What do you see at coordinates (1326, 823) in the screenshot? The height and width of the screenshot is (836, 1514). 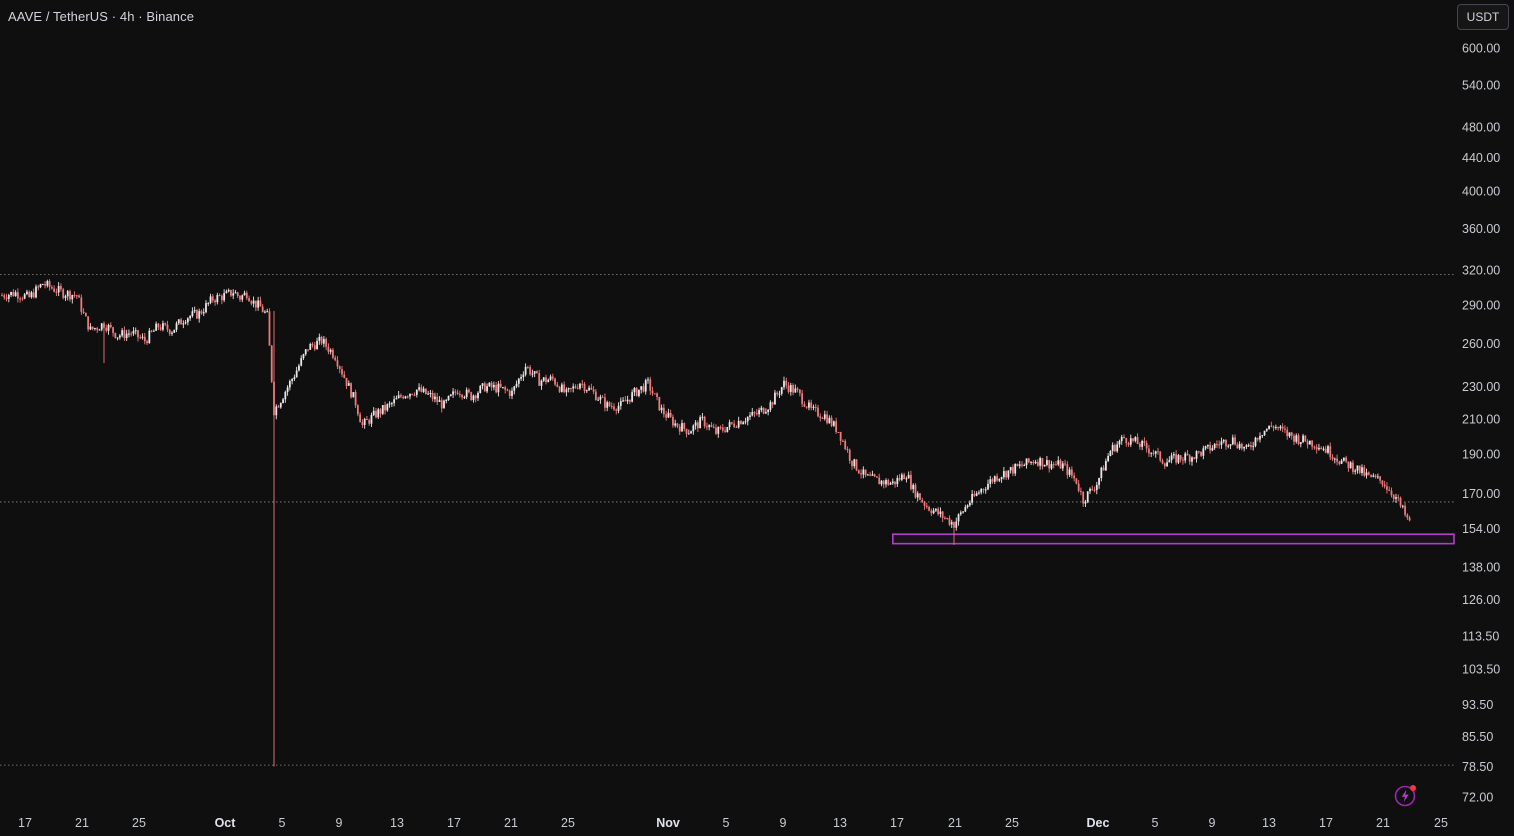 I see `x-tick-label: 17` at bounding box center [1326, 823].